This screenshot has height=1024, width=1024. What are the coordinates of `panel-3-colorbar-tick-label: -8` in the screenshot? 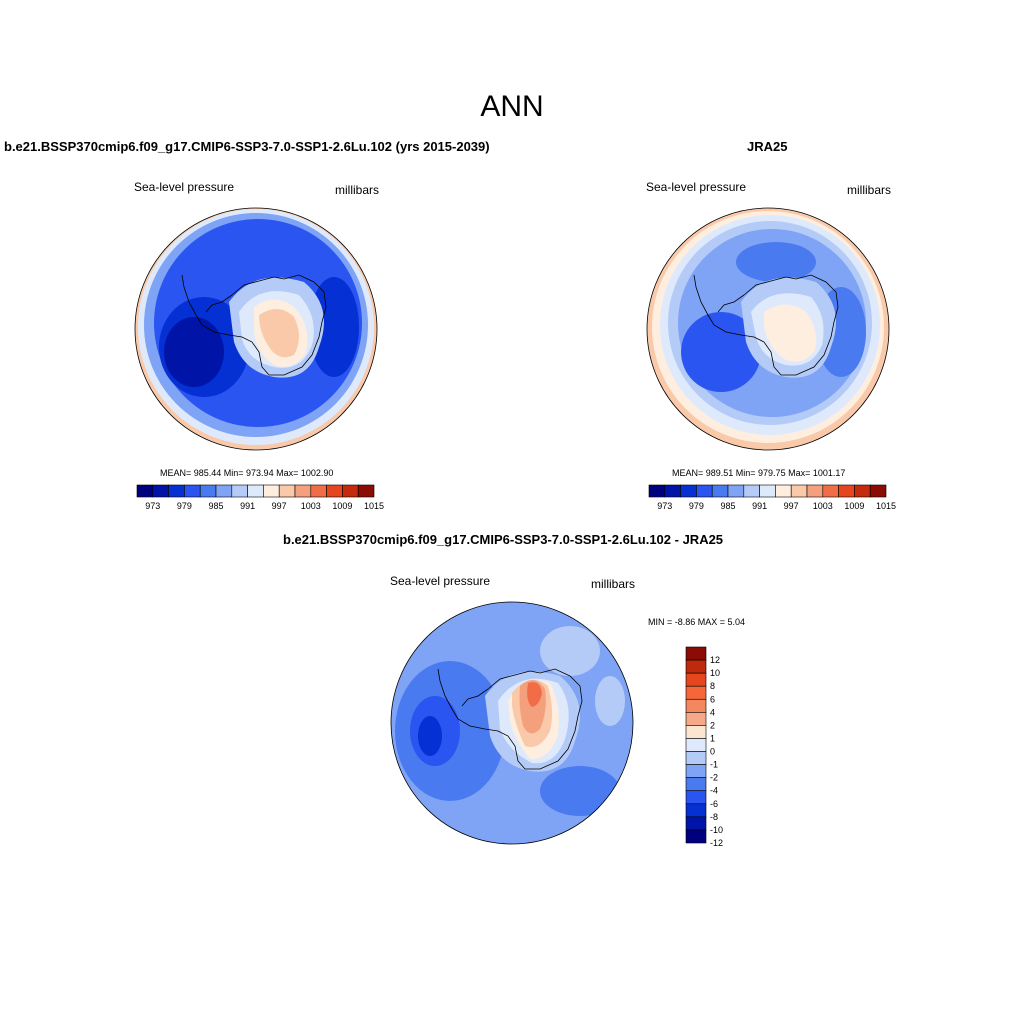 It's located at (714, 817).